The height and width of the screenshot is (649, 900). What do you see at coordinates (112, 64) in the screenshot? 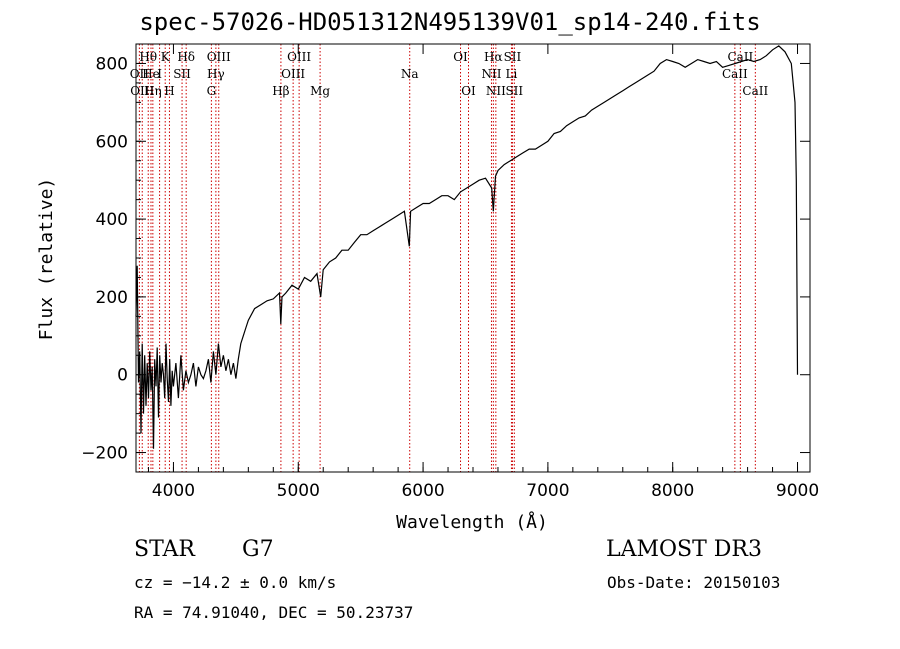
I see `y-tick-label: 800` at bounding box center [112, 64].